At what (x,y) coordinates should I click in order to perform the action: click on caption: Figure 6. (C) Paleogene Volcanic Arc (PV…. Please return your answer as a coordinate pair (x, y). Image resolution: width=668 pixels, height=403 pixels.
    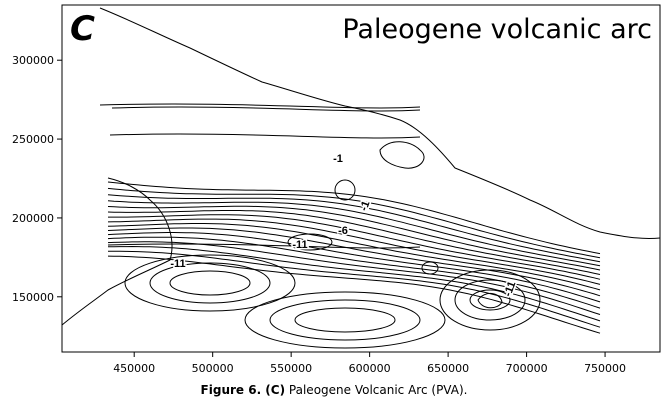
    Looking at the image, I should click on (334, 390).